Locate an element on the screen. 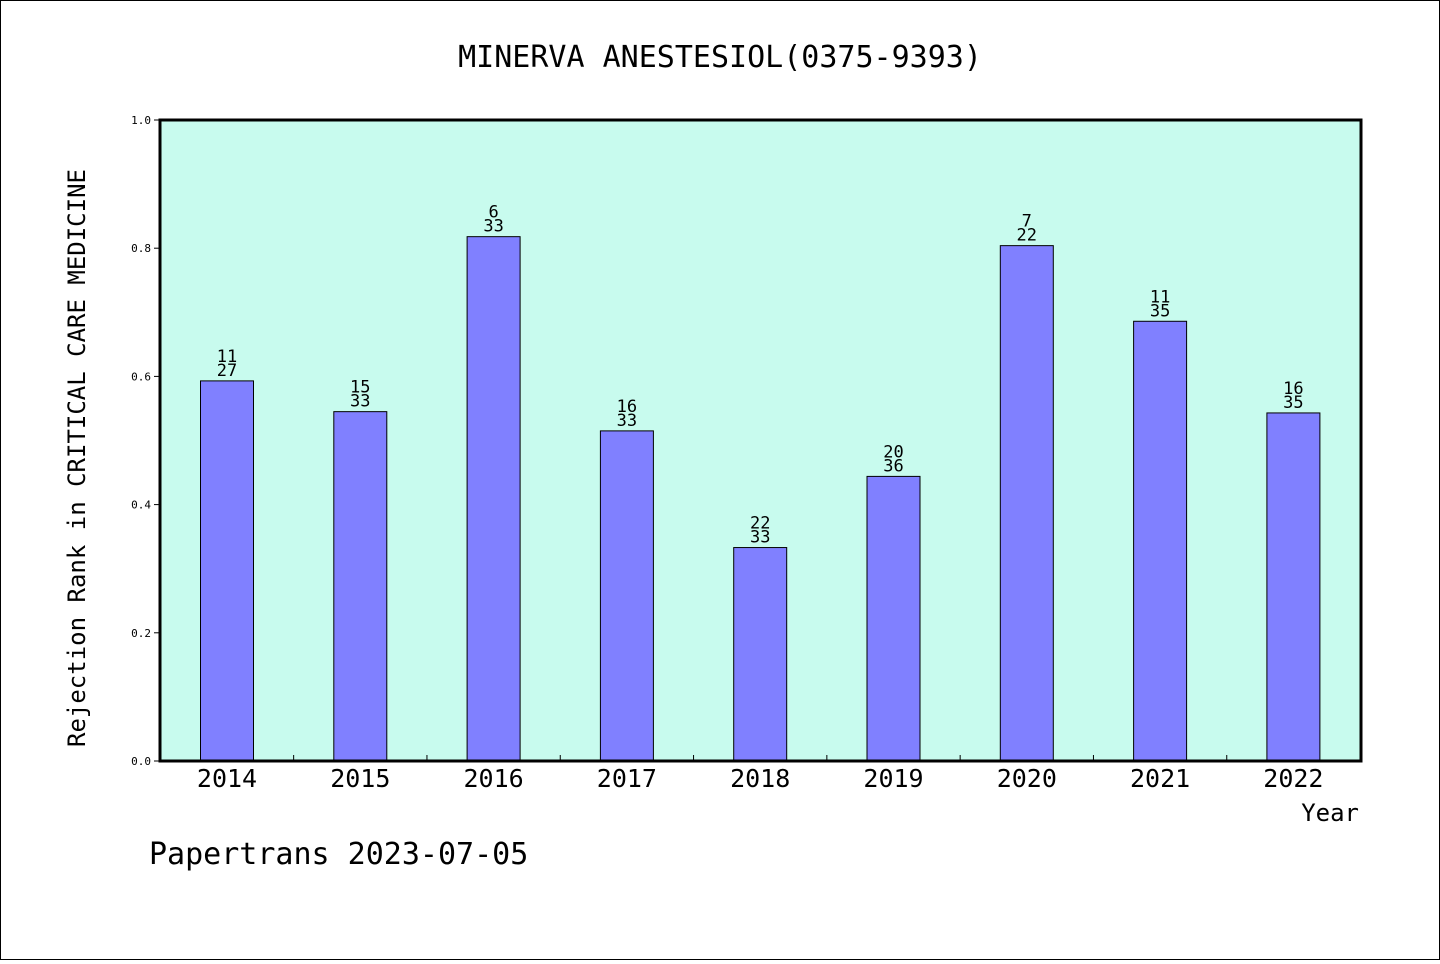 The width and height of the screenshot is (1440, 964). footer-credit: Papertrans 2023-07-05 is located at coordinates (338, 854).